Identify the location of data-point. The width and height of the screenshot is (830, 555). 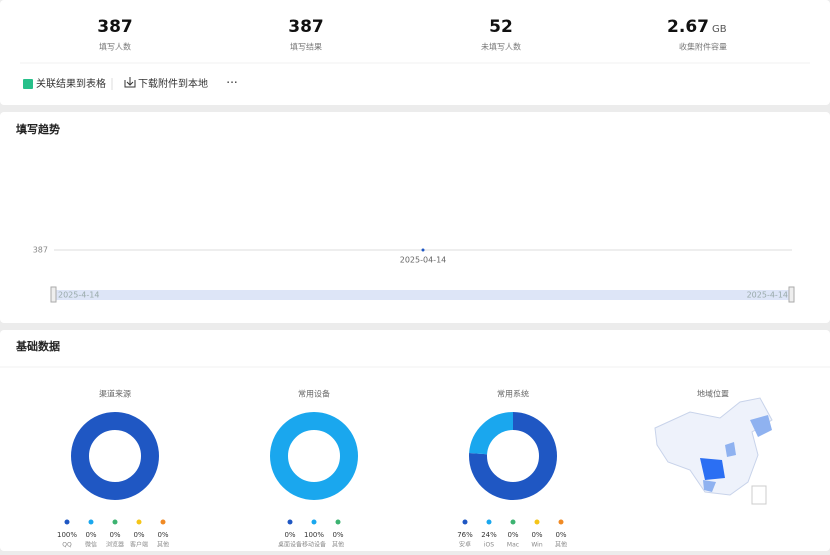
(423, 250).